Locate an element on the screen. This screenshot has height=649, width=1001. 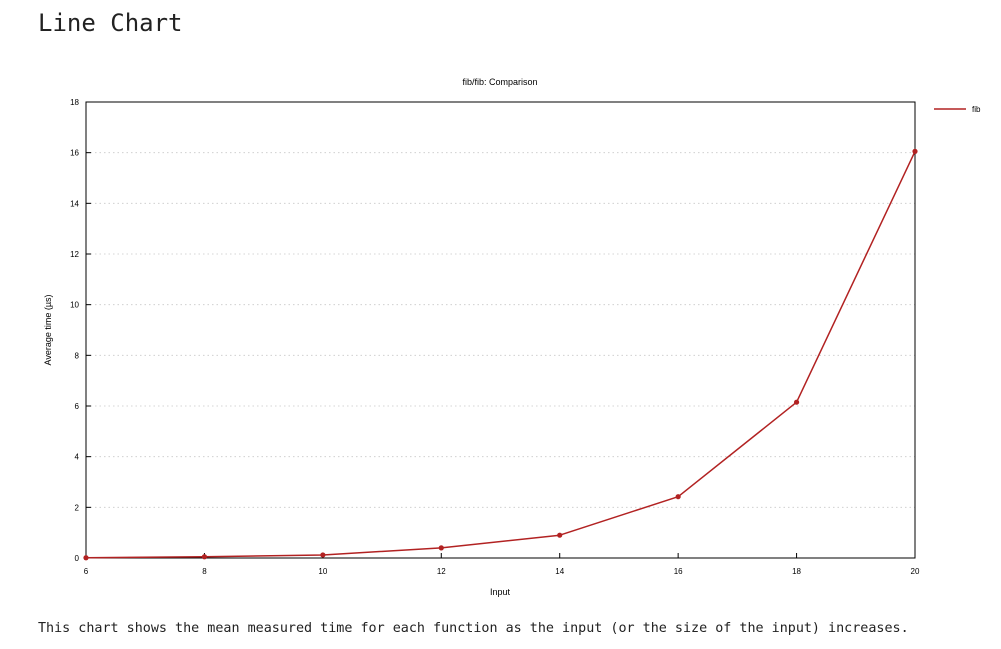
y-axis-label: Average time (µs) is located at coordinates (48, 329).